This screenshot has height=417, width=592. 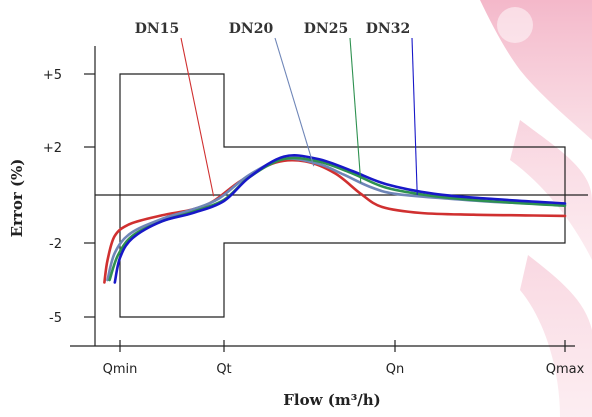 I want to click on y-axis-label: Error (%), so click(x=17, y=198).